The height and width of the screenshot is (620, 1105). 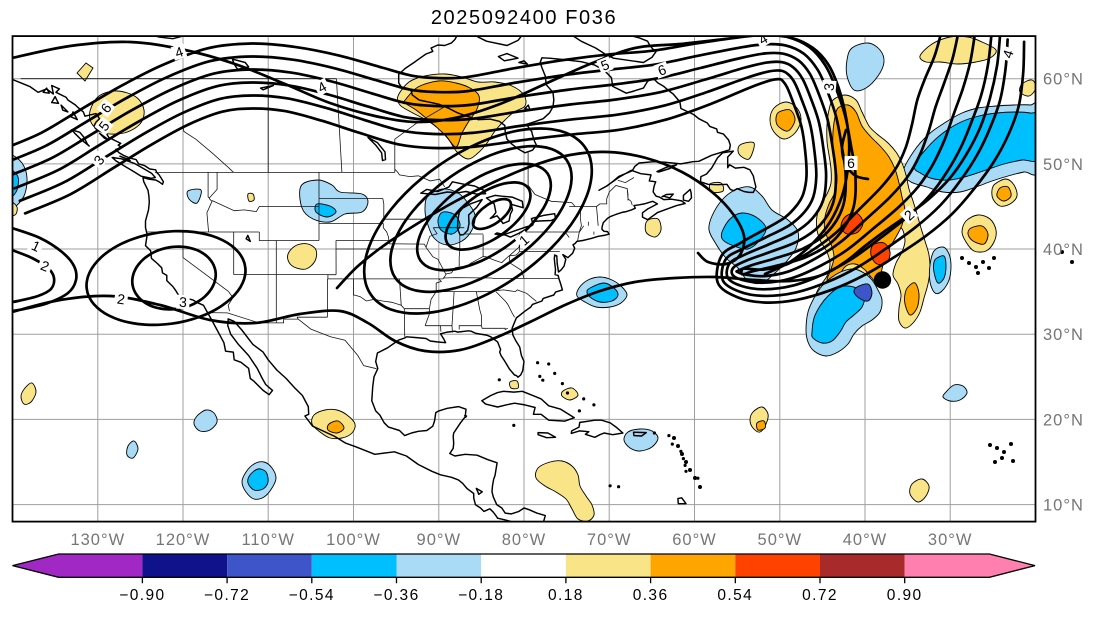 What do you see at coordinates (865, 540) in the screenshot?
I see `svg-text: 40°W` at bounding box center [865, 540].